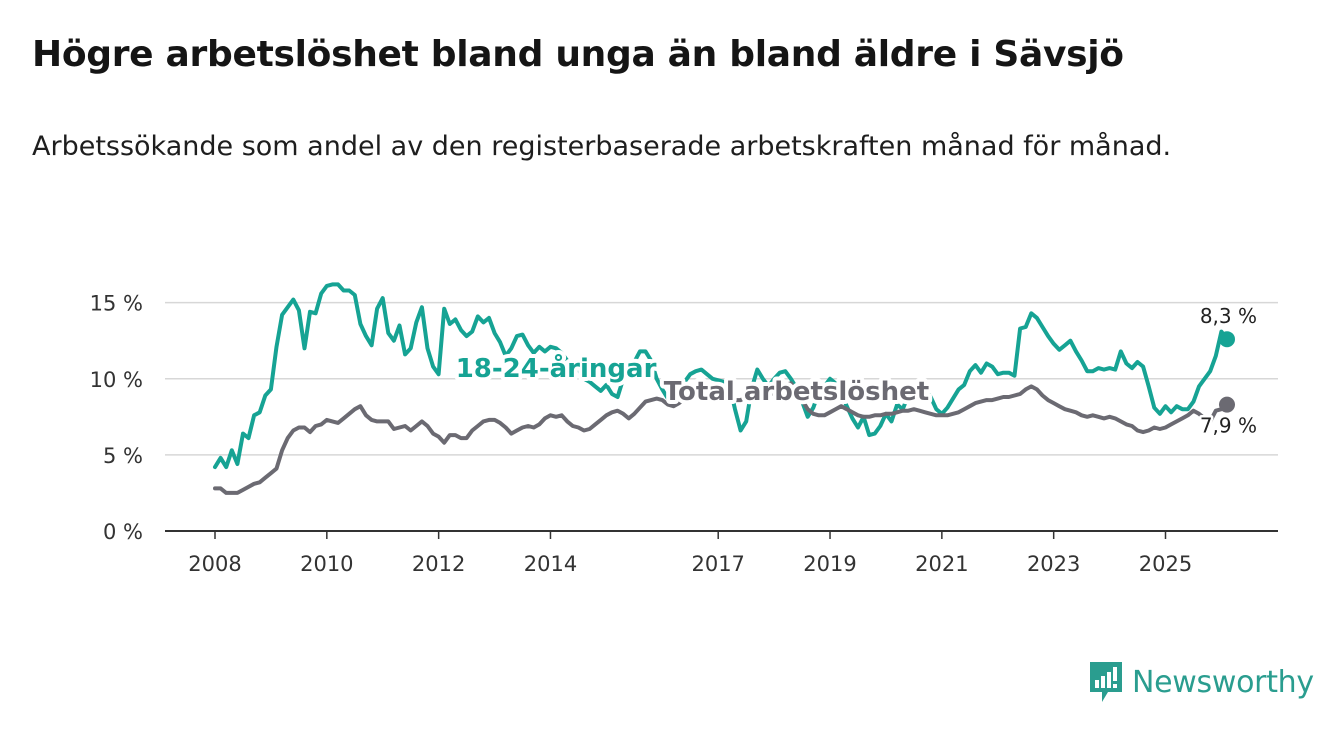 Image resolution: width=1340 pixels, height=734 pixels. I want to click on x-tick-label: 2010, so click(326, 564).